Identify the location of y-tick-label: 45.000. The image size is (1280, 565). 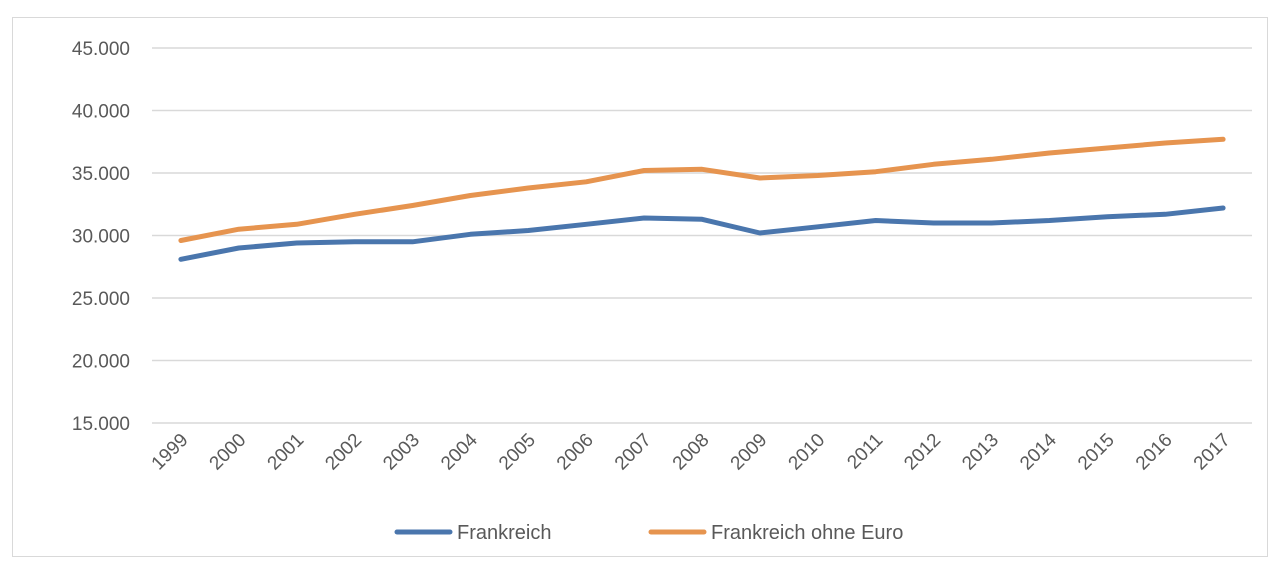
(101, 49).